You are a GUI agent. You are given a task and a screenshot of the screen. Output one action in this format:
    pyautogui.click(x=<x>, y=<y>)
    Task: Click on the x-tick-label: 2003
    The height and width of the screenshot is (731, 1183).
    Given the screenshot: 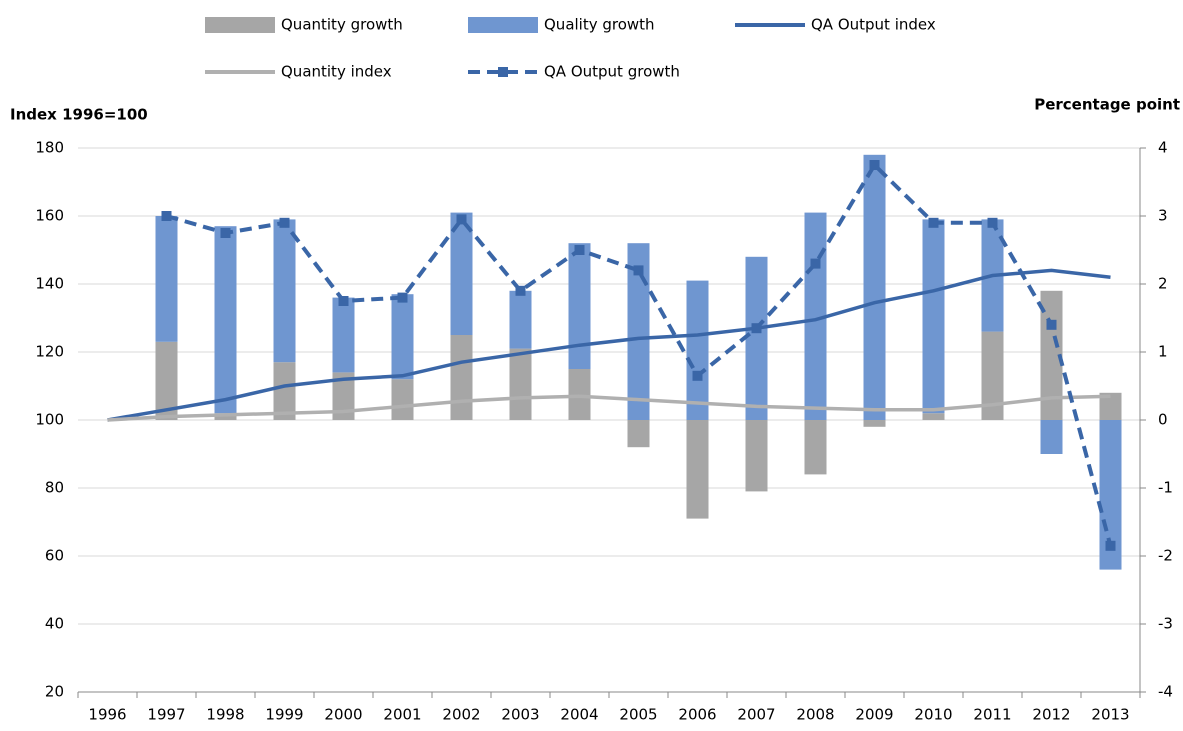 What is the action you would take?
    pyautogui.click(x=520, y=715)
    